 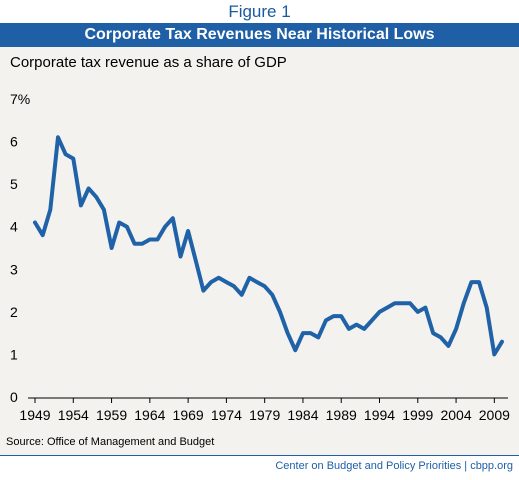 I want to click on x-tick-label: 1949, so click(x=34, y=415).